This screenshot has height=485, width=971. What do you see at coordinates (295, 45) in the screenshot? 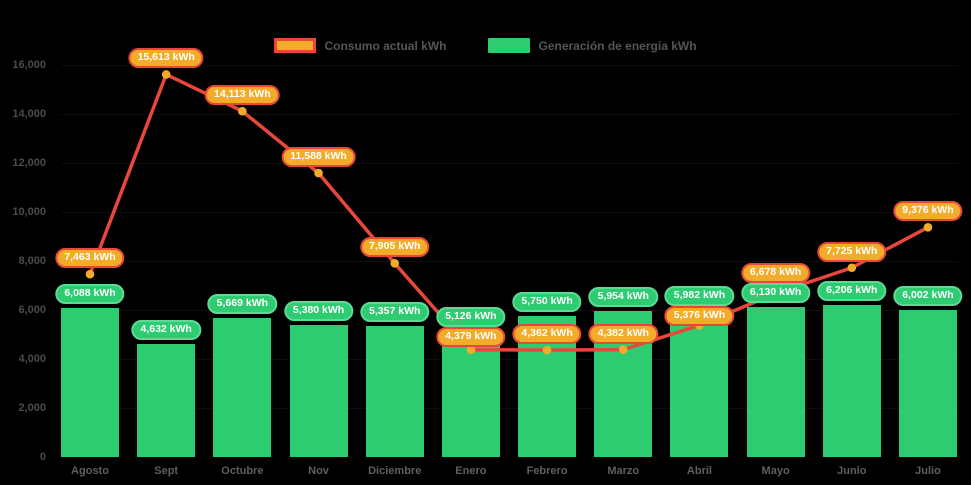
I see `consumo-line-swatch-icon` at bounding box center [295, 45].